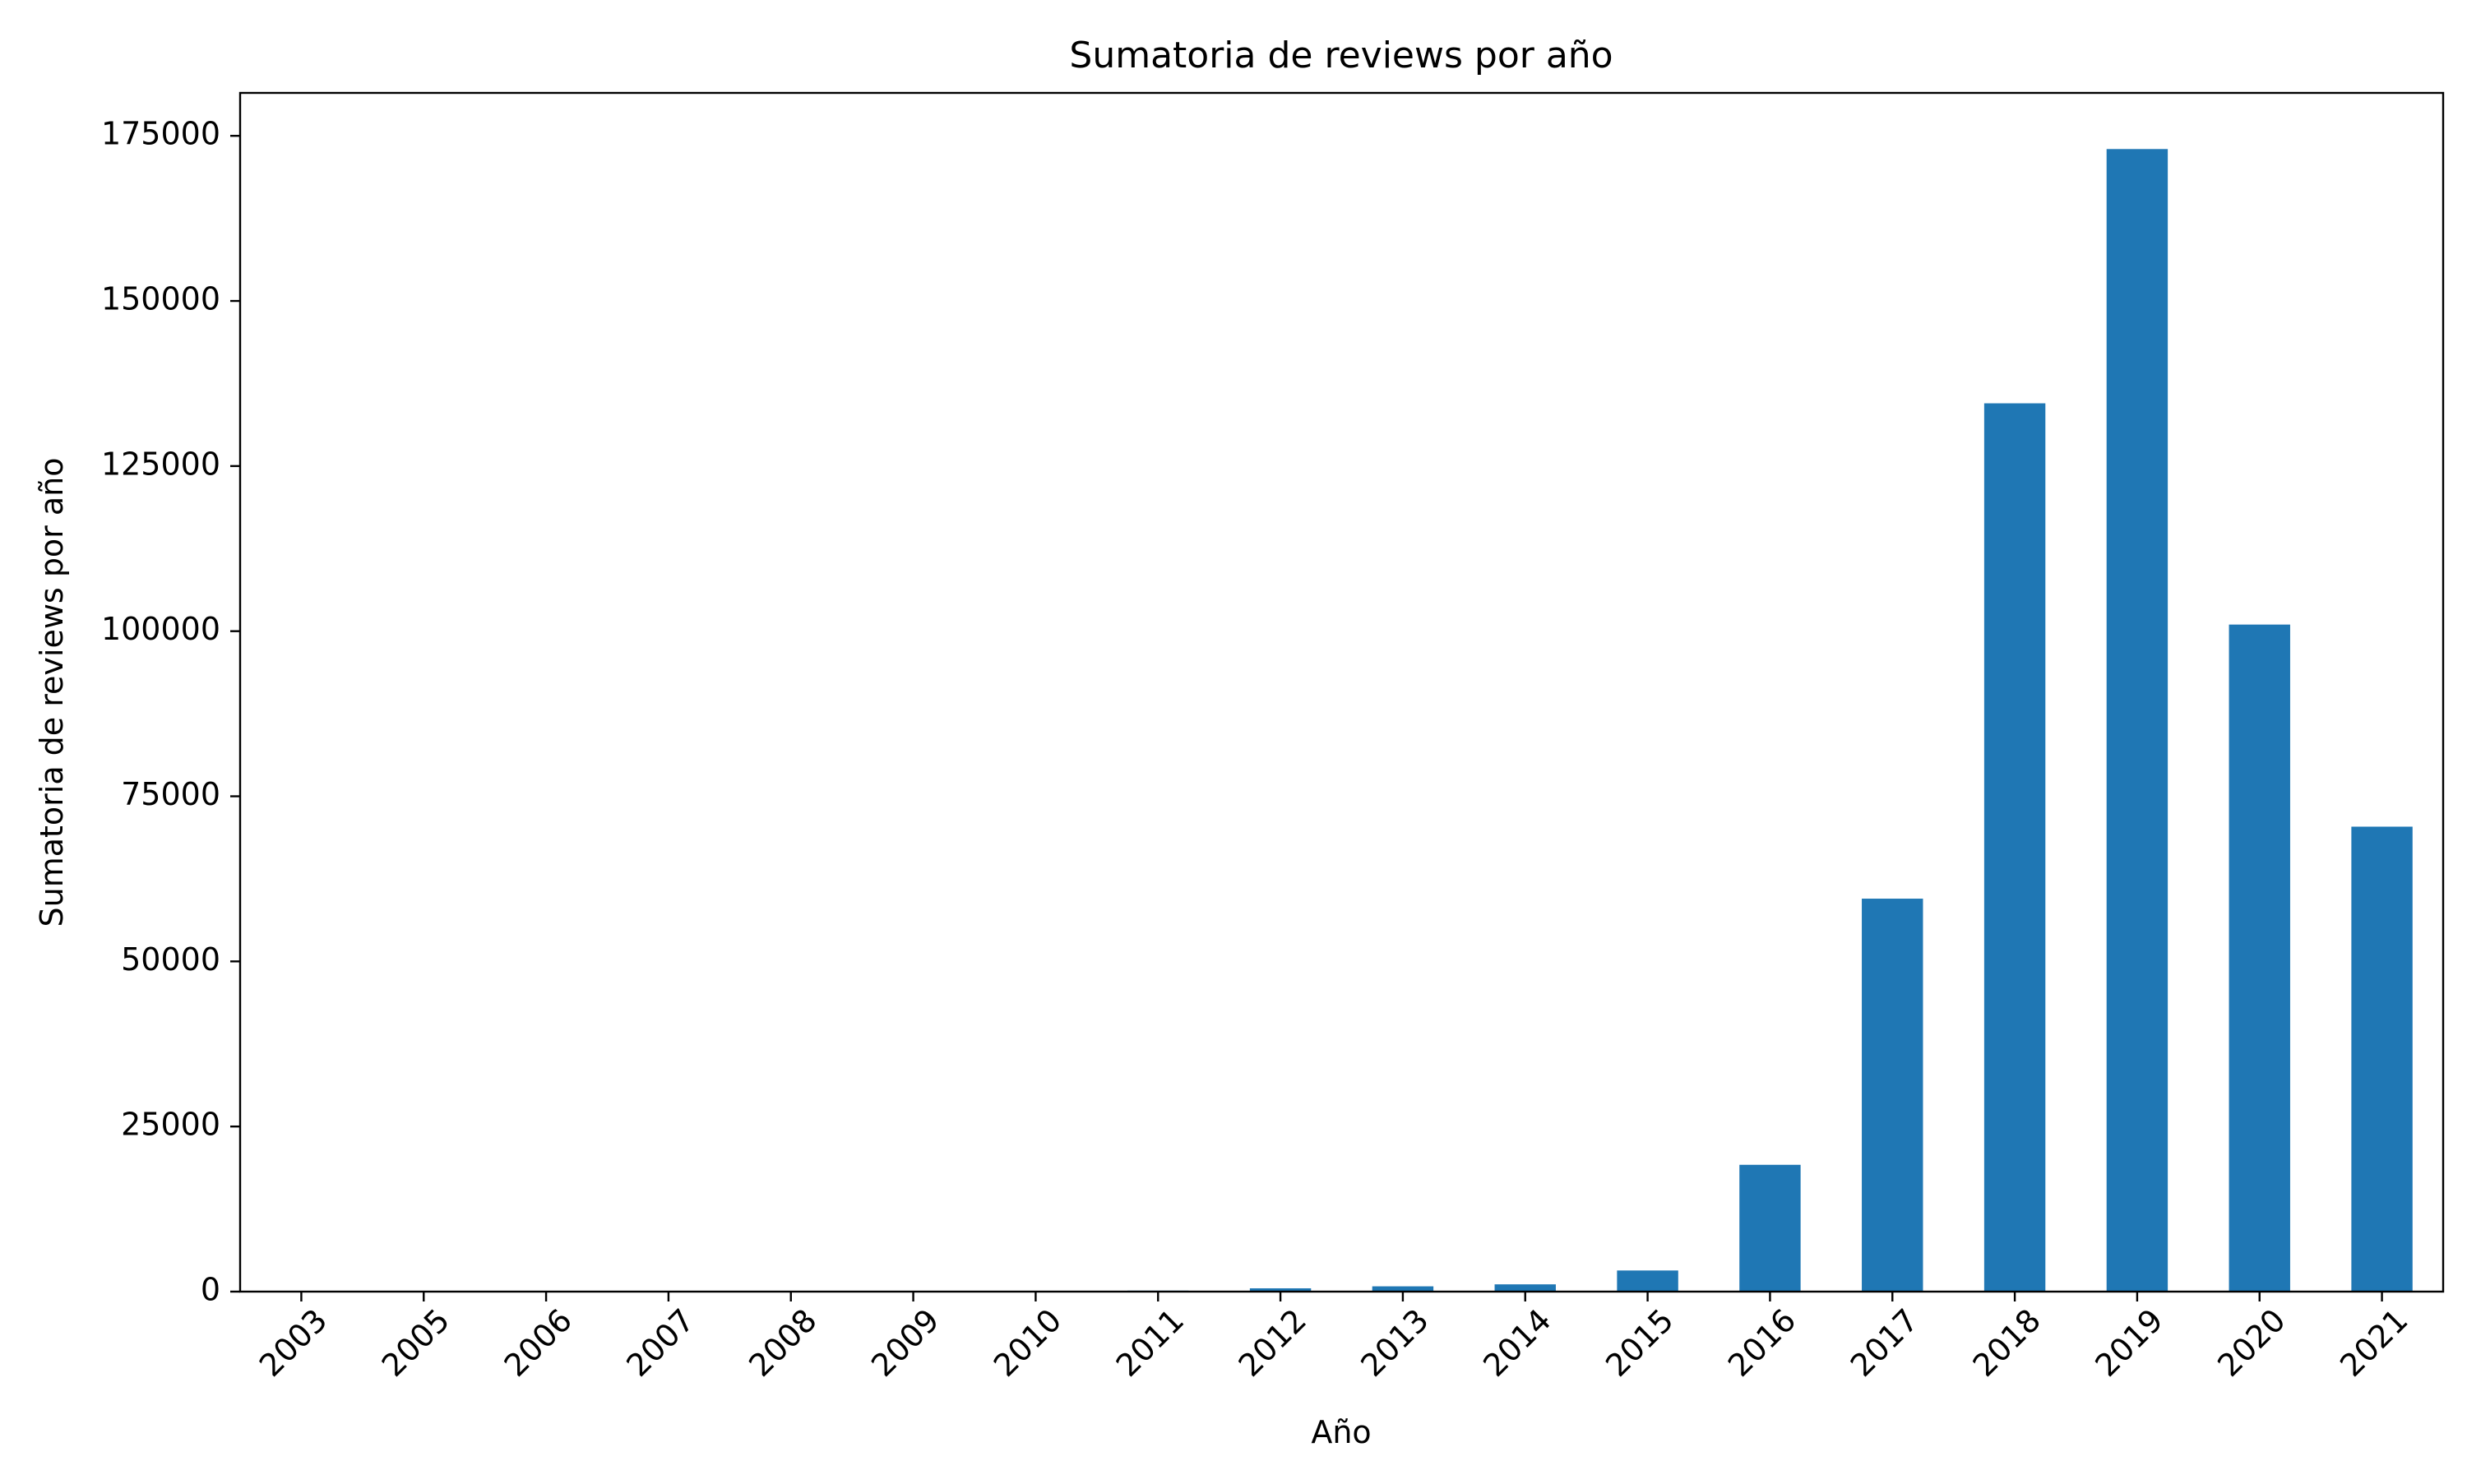  What do you see at coordinates (1892, 1096) in the screenshot?
I see `bar-2017` at bounding box center [1892, 1096].